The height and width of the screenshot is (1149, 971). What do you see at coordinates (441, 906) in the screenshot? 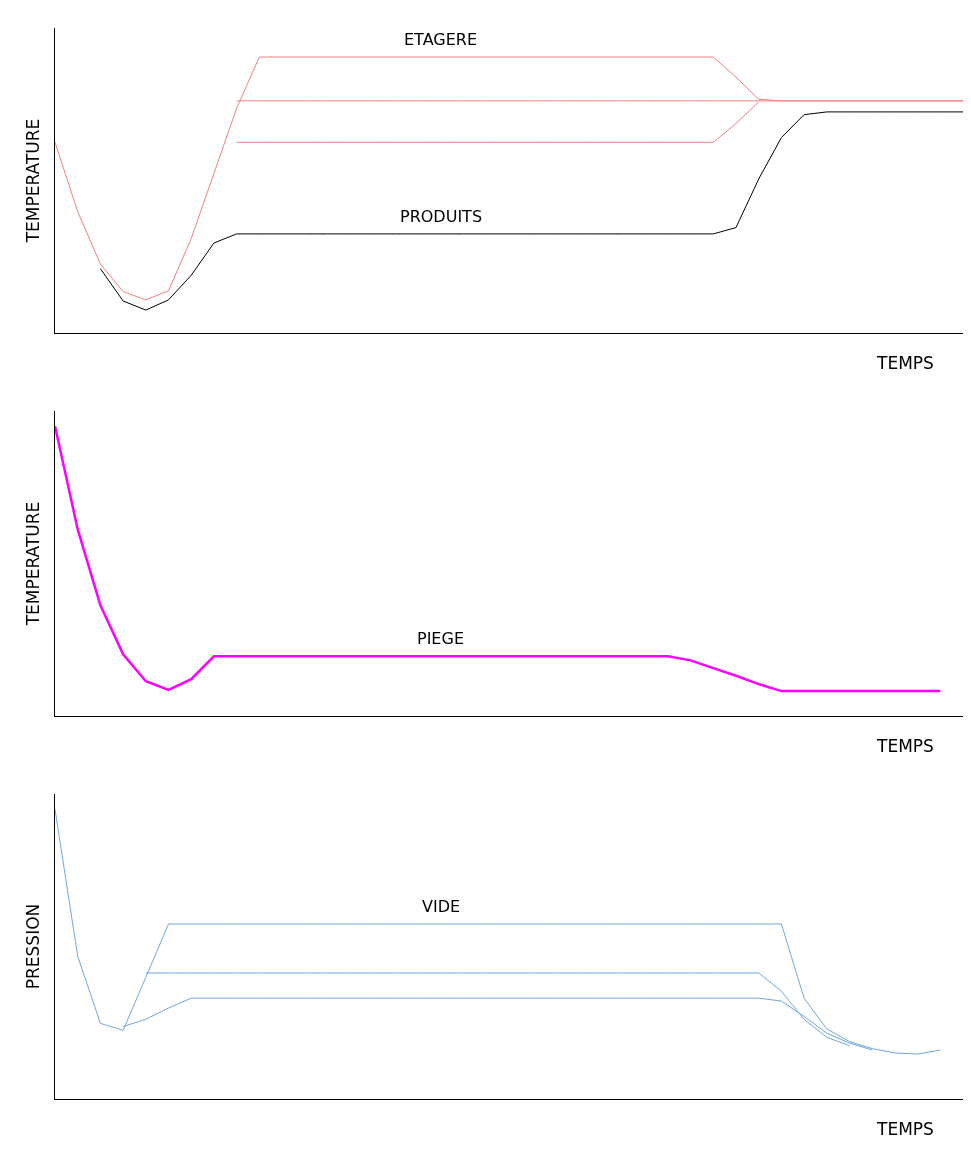
I see `series-label: VIDE` at bounding box center [441, 906].